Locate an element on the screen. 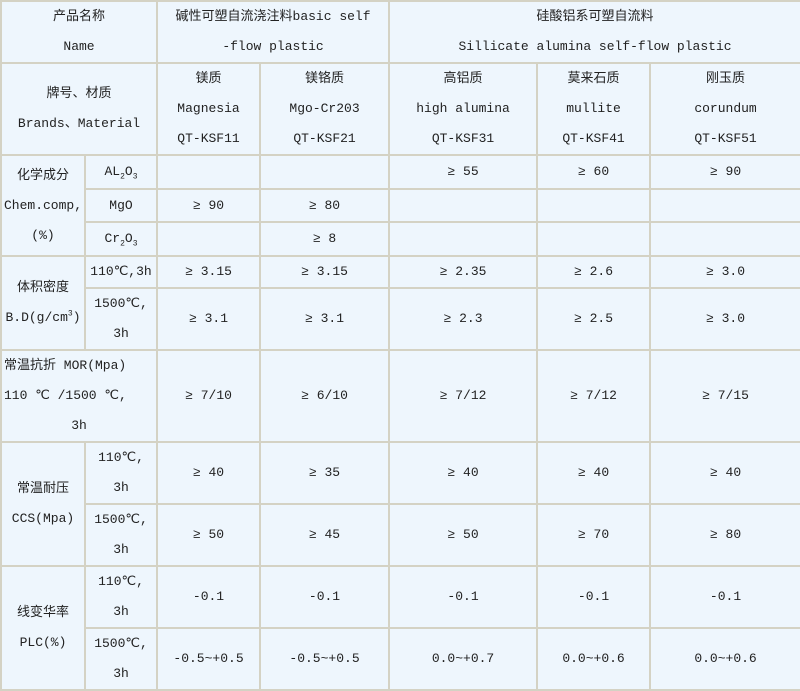 Image resolution: width=800 pixels, height=691 pixels. value-cell: ≥ 70 is located at coordinates (594, 535).